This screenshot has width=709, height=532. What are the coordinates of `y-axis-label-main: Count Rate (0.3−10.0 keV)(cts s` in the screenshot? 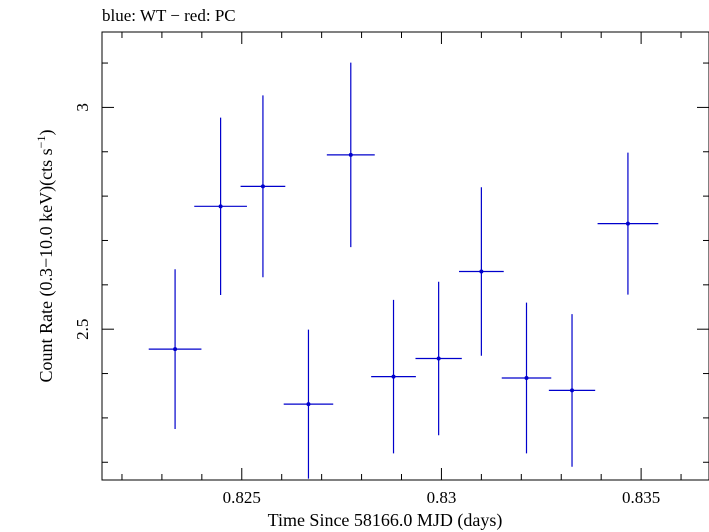 It's located at (46, 265).